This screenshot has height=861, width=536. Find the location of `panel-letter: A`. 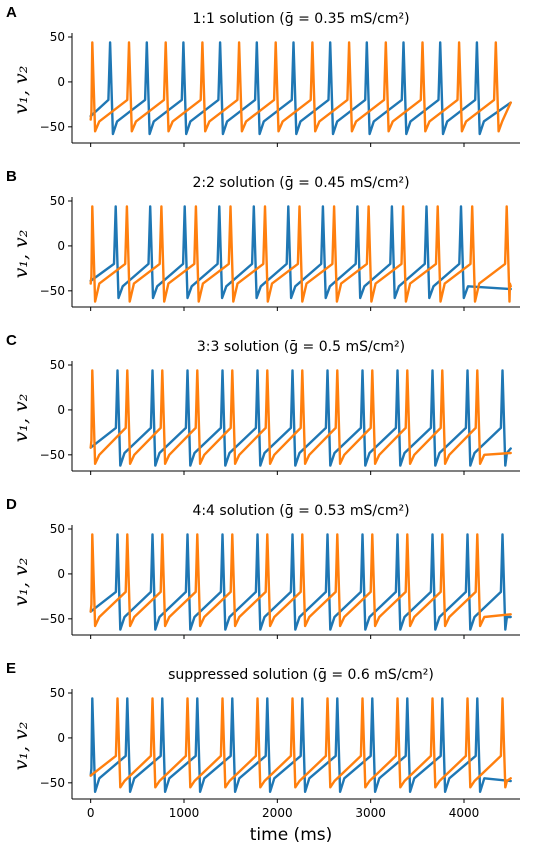

panel-letter: A is located at coordinates (11, 12).